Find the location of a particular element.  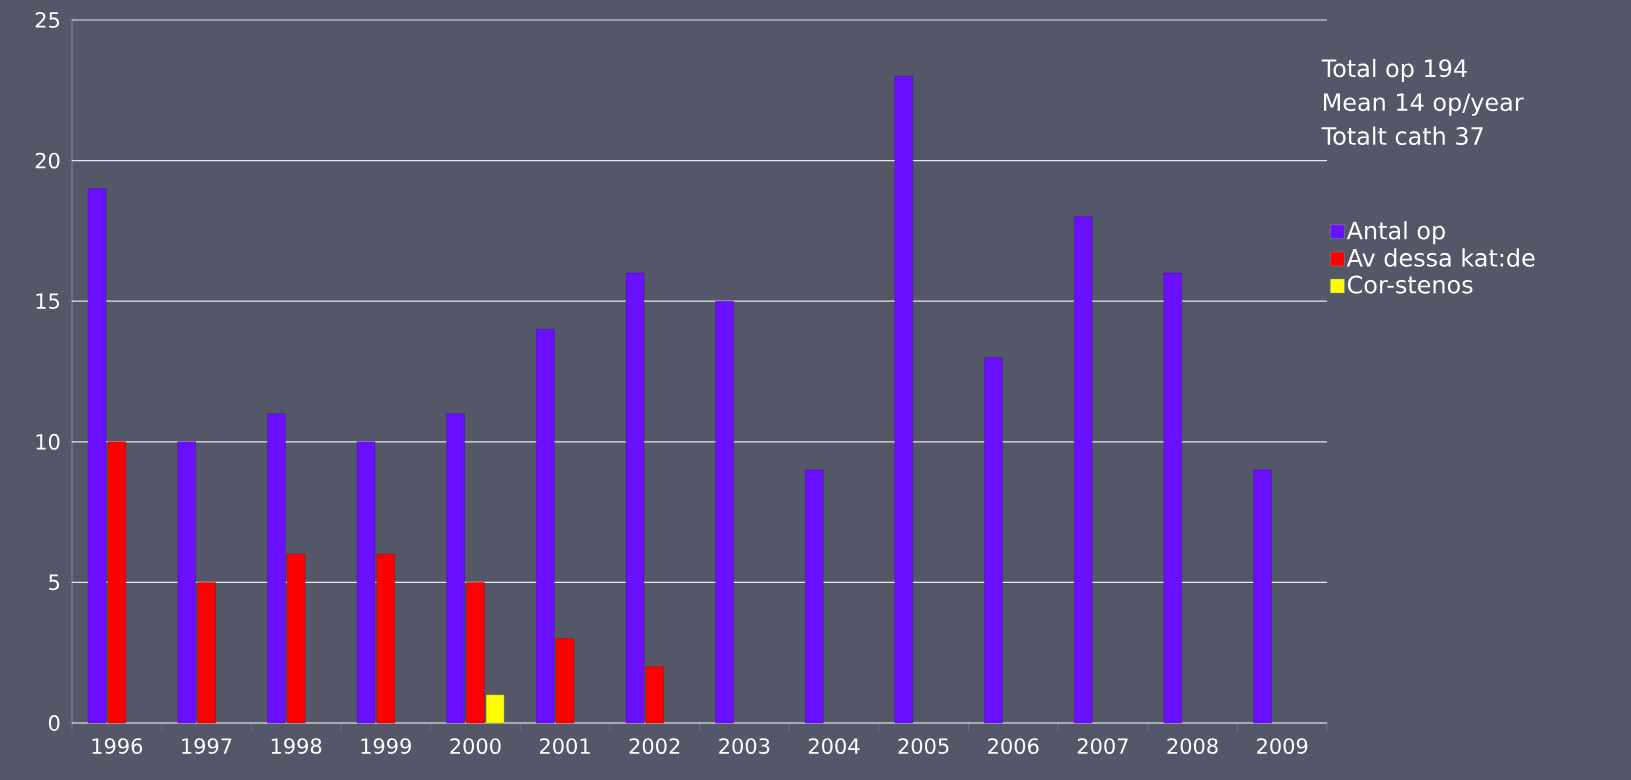

legend-label: Cor-stenos is located at coordinates (1410, 284).